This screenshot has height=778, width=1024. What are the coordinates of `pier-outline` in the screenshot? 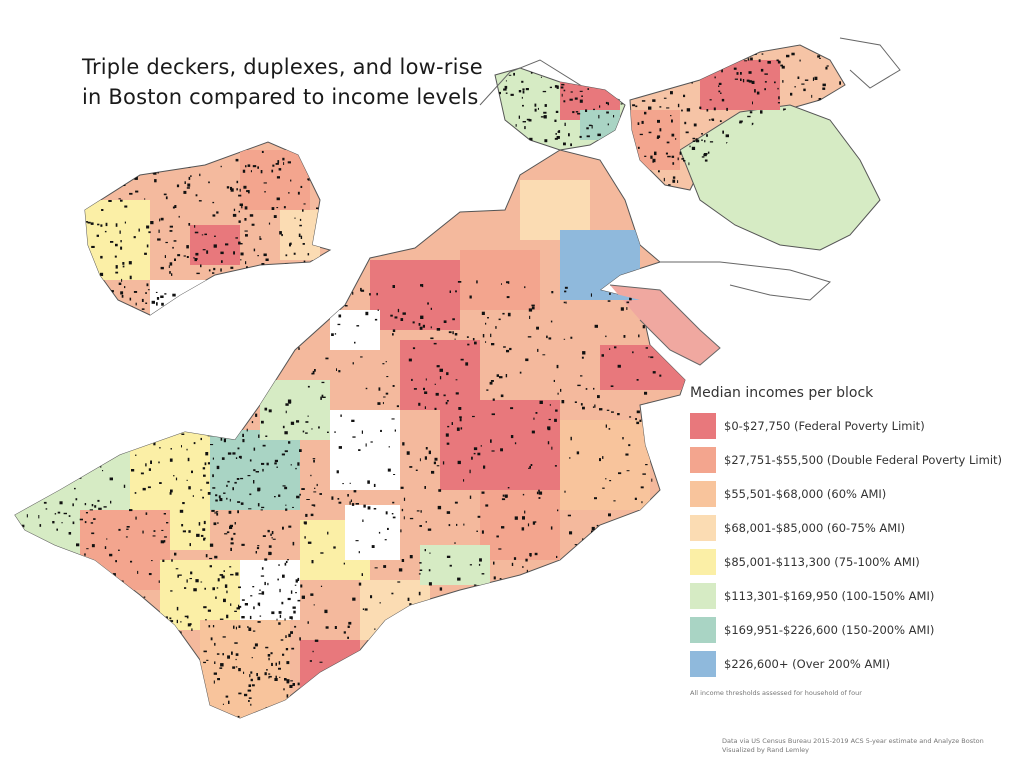 It's located at (665, 325).